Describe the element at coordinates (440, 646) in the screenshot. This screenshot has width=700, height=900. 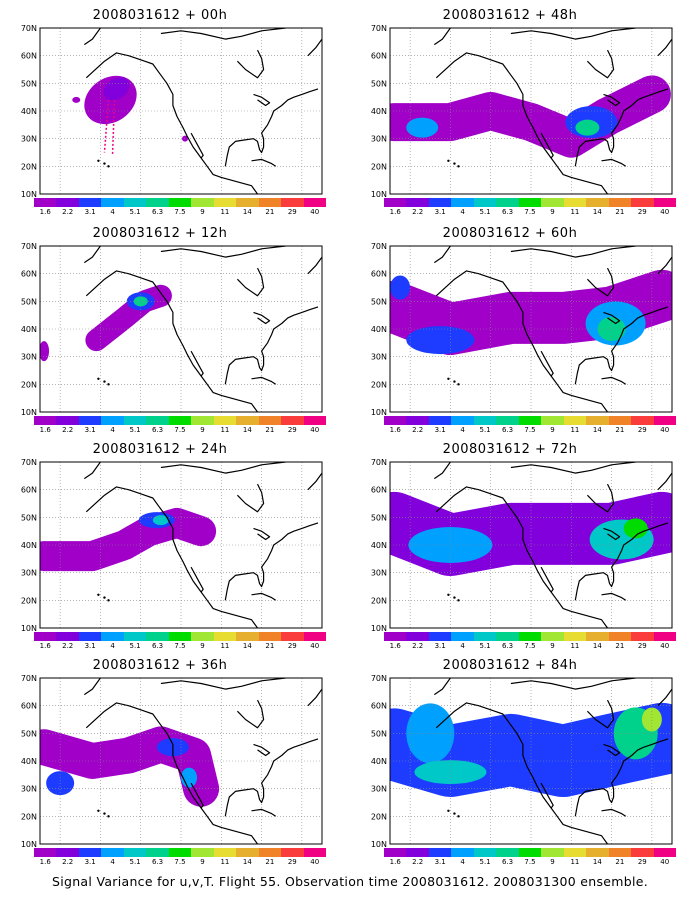
I see `colorbar-tick-label: 3.1` at that location.